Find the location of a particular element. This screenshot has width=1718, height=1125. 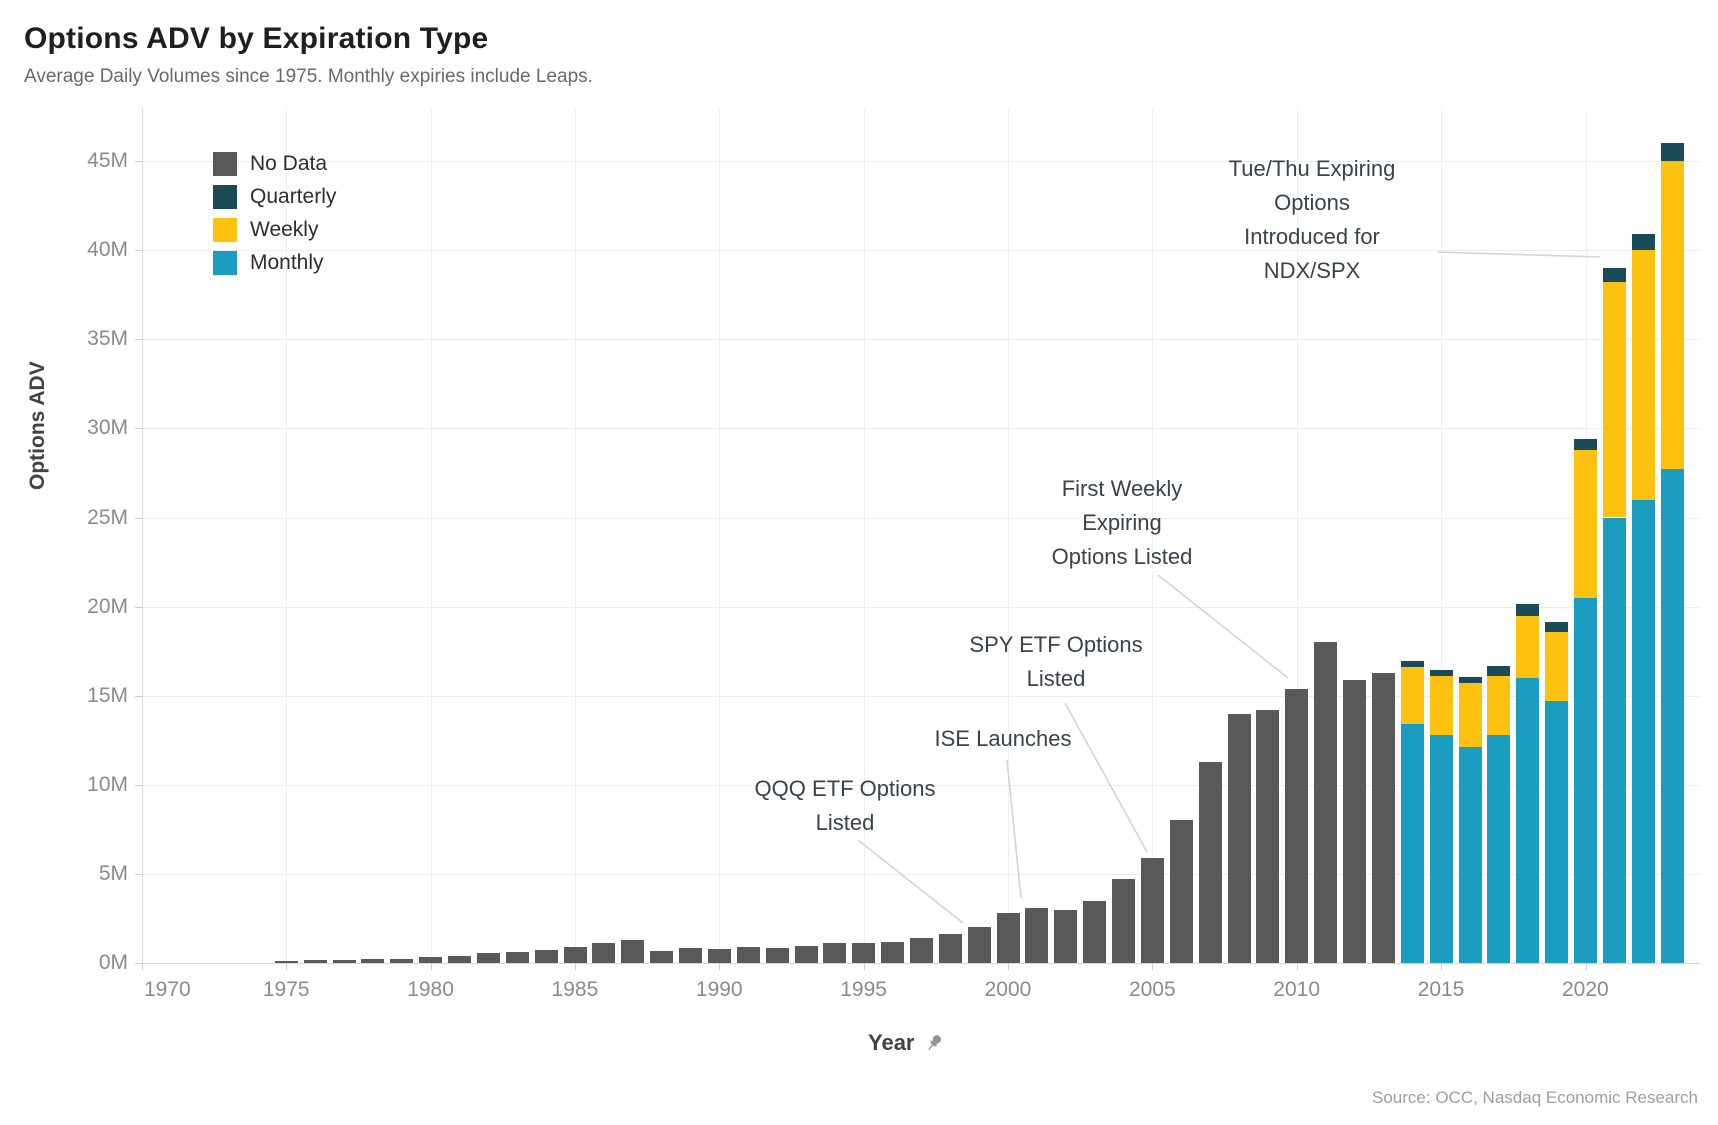

bar-segment-2000-no-data is located at coordinates (1008, 938).